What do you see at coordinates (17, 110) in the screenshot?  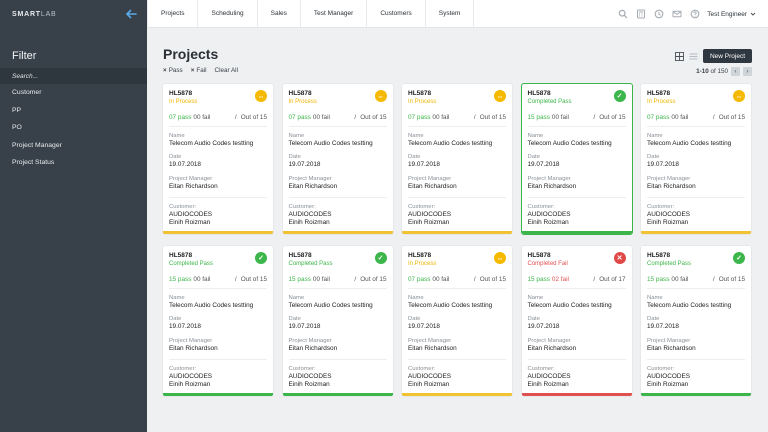 I see `filter-item-pp: PP` at bounding box center [17, 110].